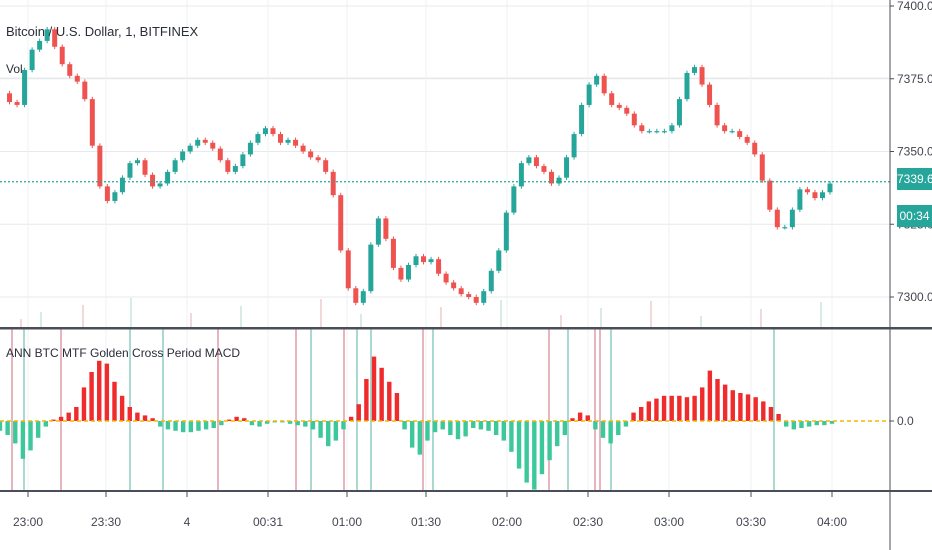  I want to click on time-tick-label: 01:30, so click(426, 522).